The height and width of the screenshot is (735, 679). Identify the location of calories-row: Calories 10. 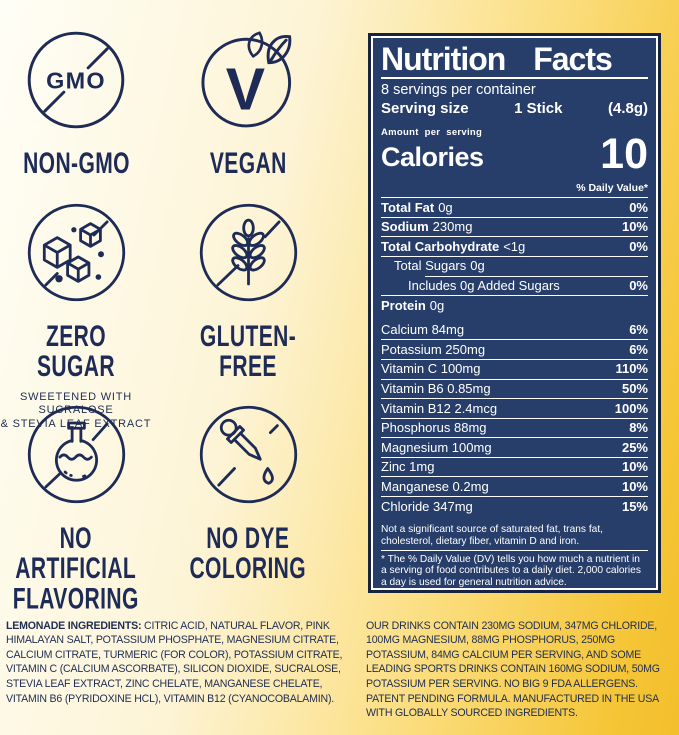
(514, 153).